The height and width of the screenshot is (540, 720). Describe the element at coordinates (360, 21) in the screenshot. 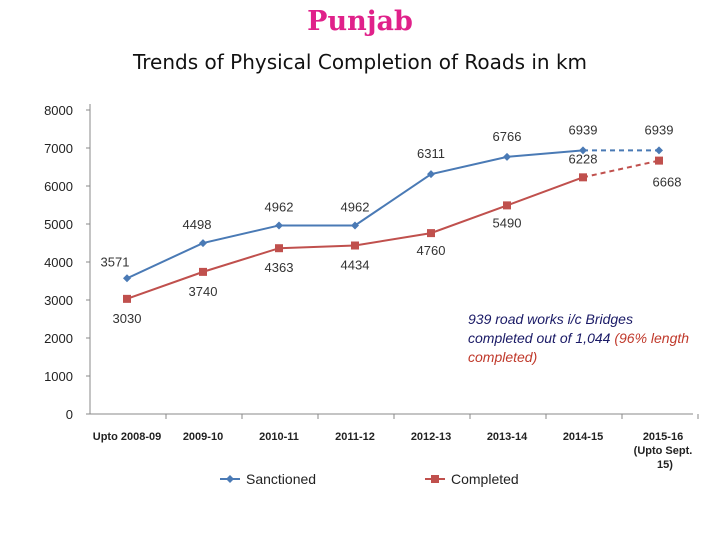

I see `chart-title: Punjab` at that location.